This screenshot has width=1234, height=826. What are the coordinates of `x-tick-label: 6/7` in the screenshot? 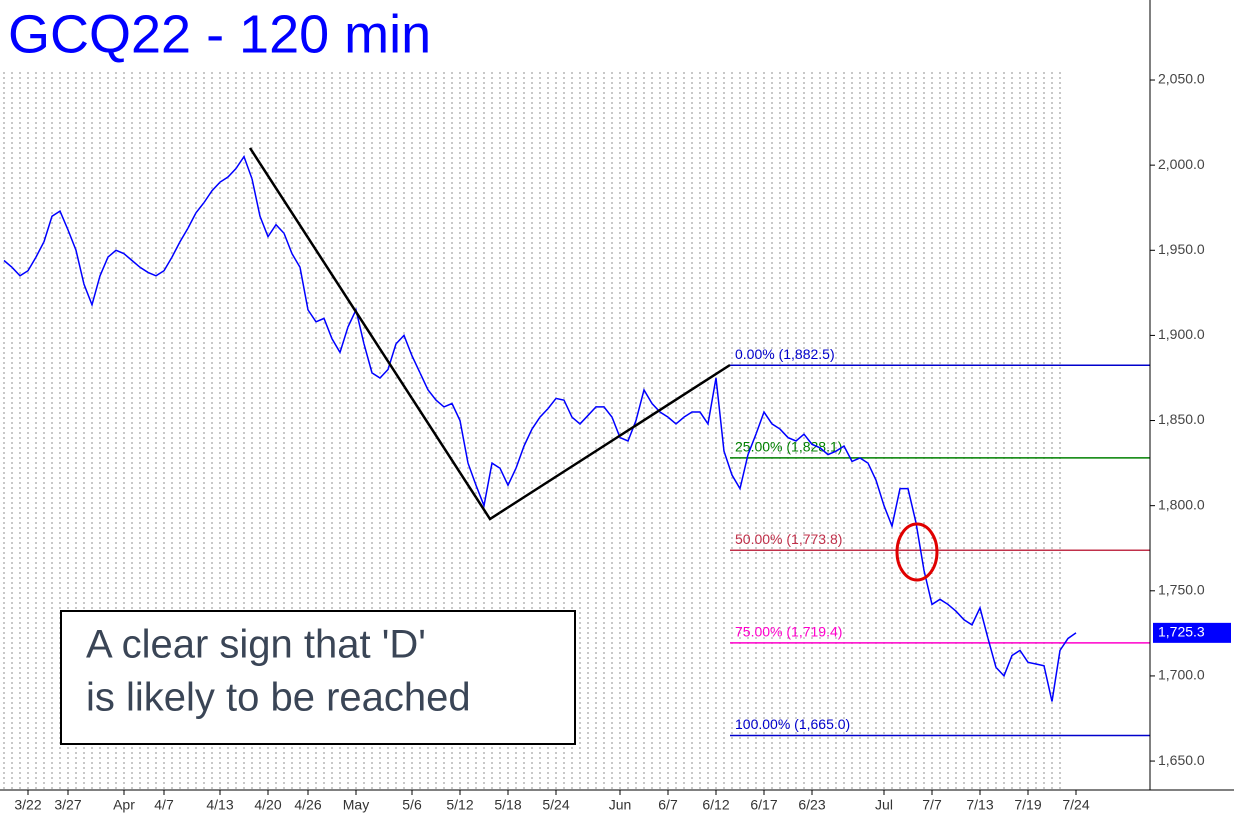 It's located at (668, 805).